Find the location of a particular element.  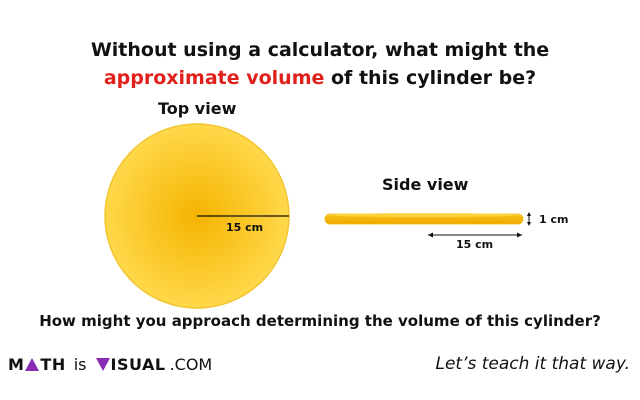

inverted-triangle-icon is located at coordinates (102, 364).